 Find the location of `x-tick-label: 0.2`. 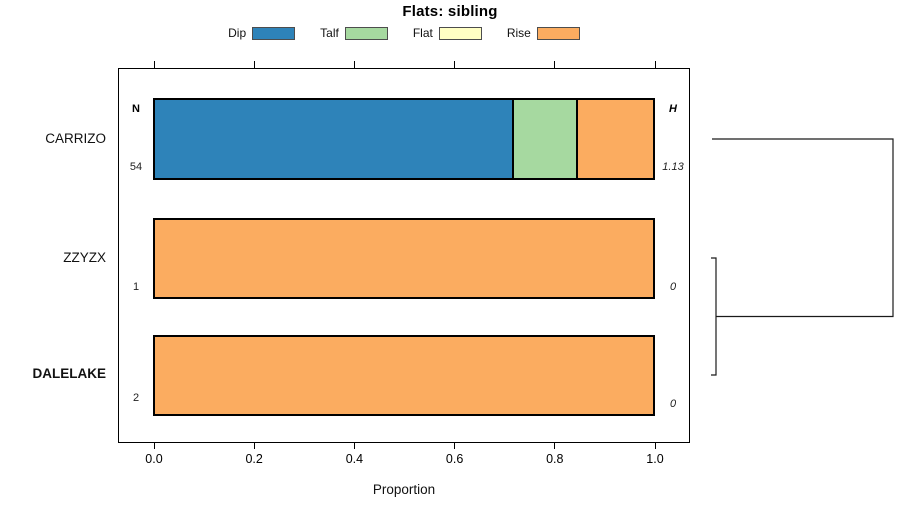

x-tick-label: 0.2 is located at coordinates (254, 459).